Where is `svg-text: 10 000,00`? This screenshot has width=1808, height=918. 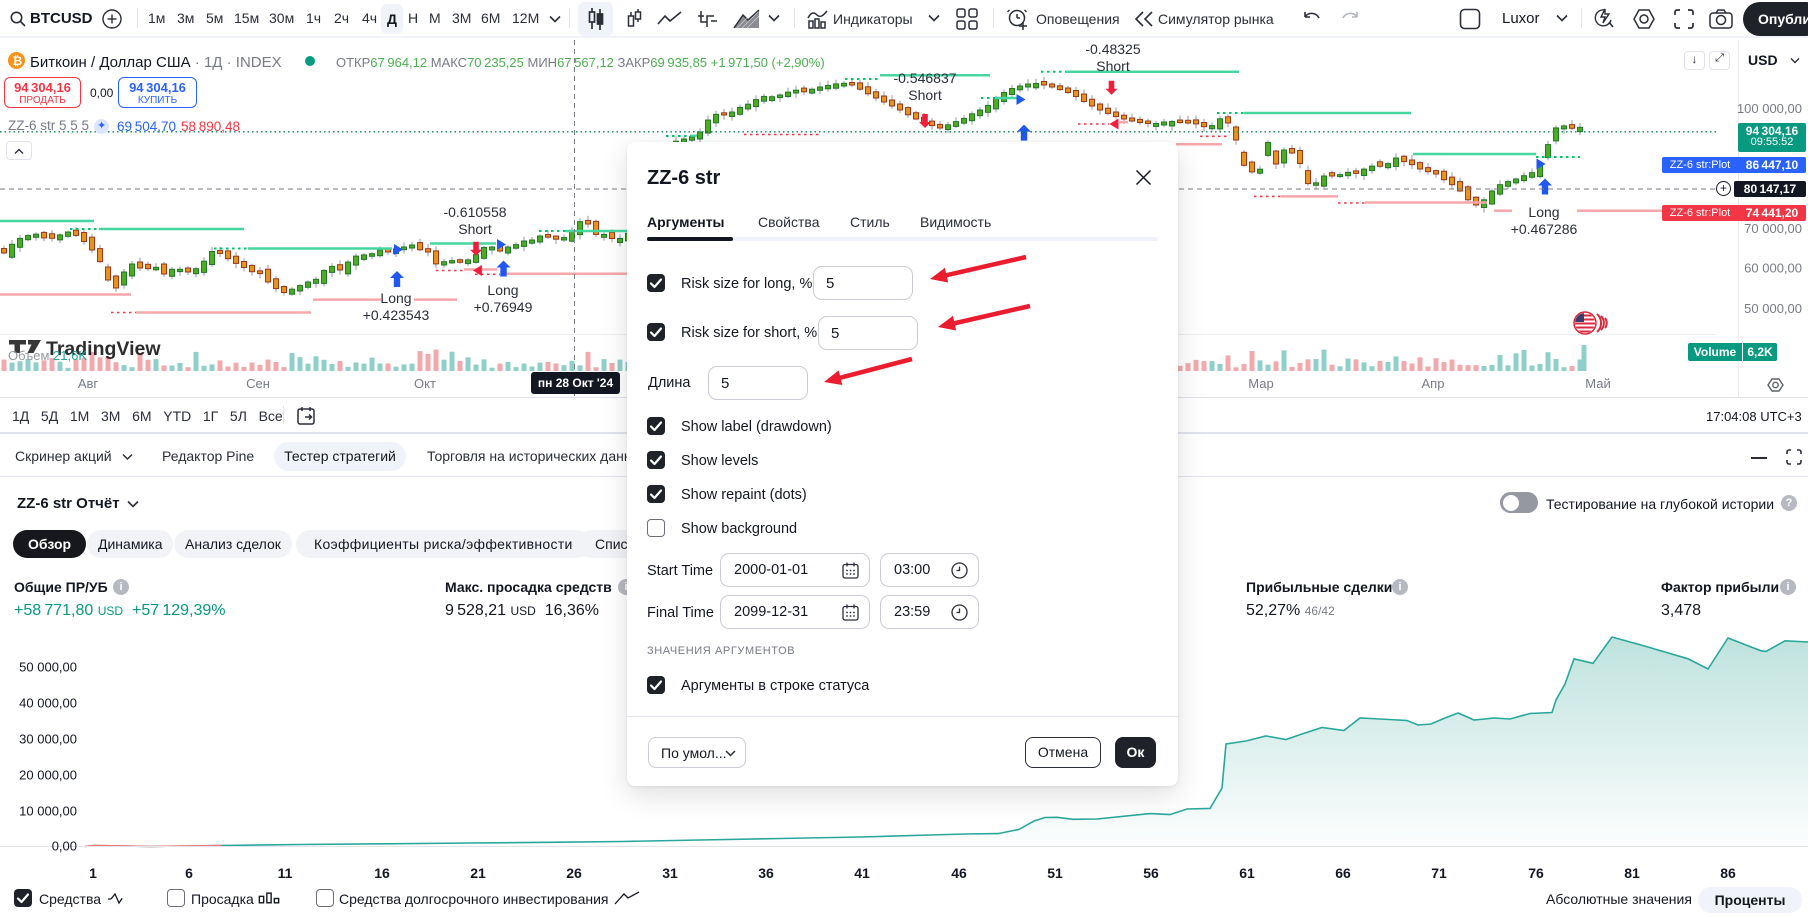
svg-text: 10 000,00 is located at coordinates (48, 811).